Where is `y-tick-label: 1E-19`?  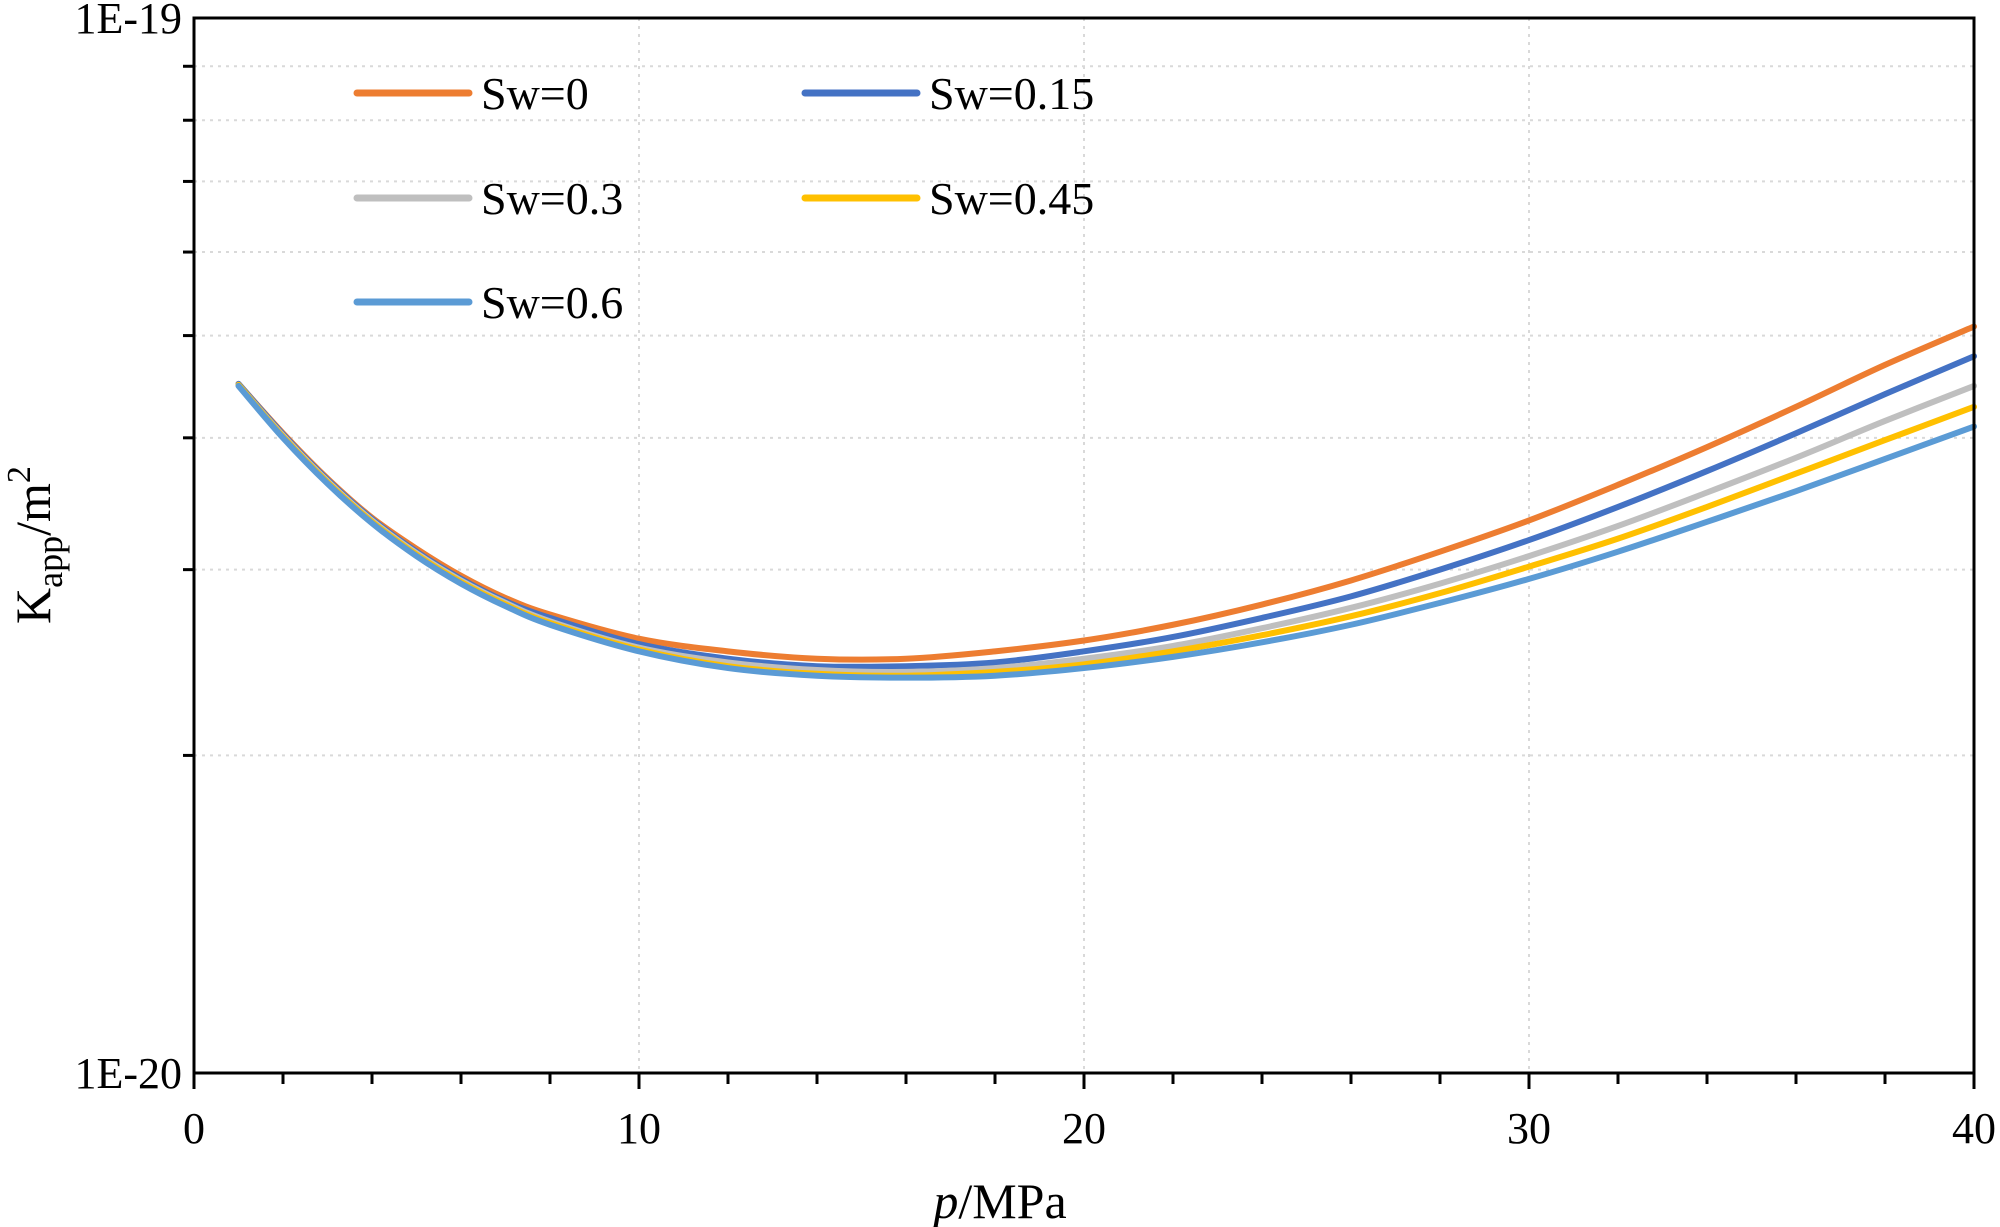 y-tick-label: 1E-19 is located at coordinates (128, 21).